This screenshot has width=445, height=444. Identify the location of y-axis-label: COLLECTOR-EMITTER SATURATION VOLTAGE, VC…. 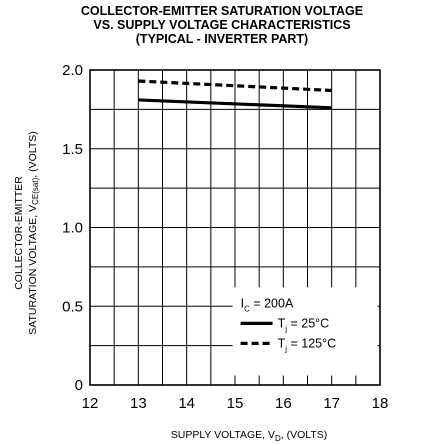
(26, 233).